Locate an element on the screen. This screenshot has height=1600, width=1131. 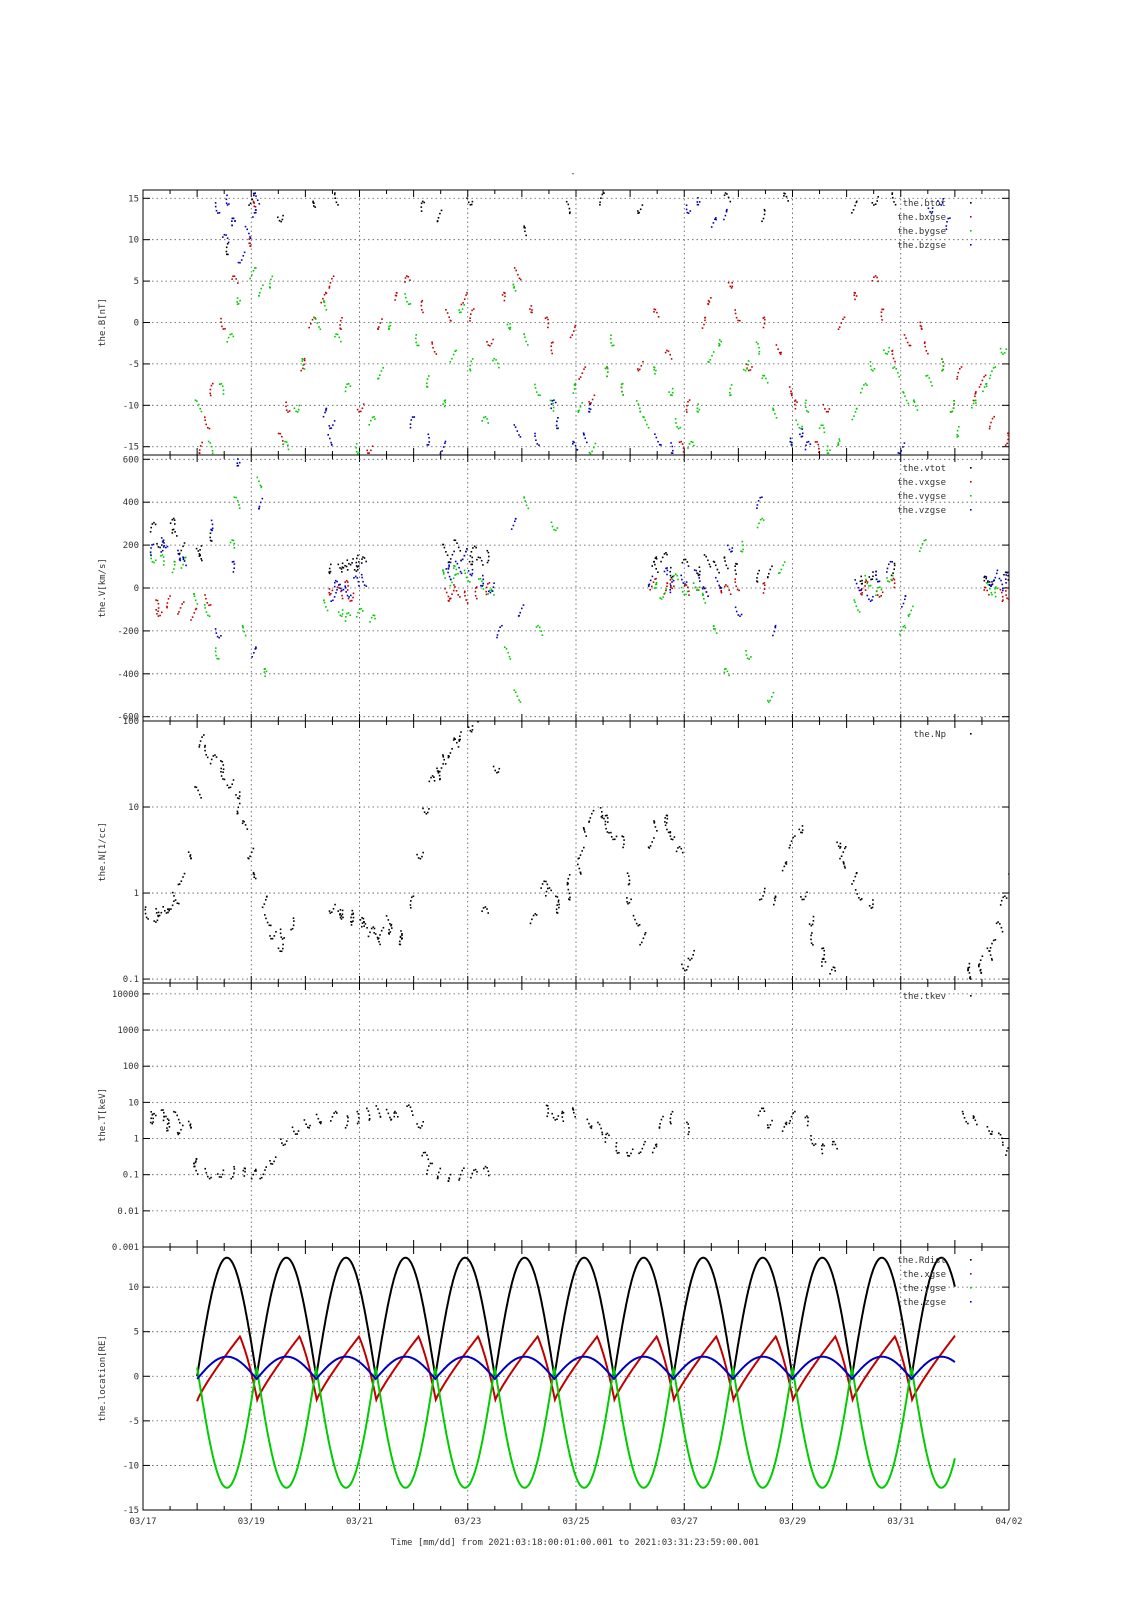
y-tick-label: 10000 is located at coordinates (125, 995).